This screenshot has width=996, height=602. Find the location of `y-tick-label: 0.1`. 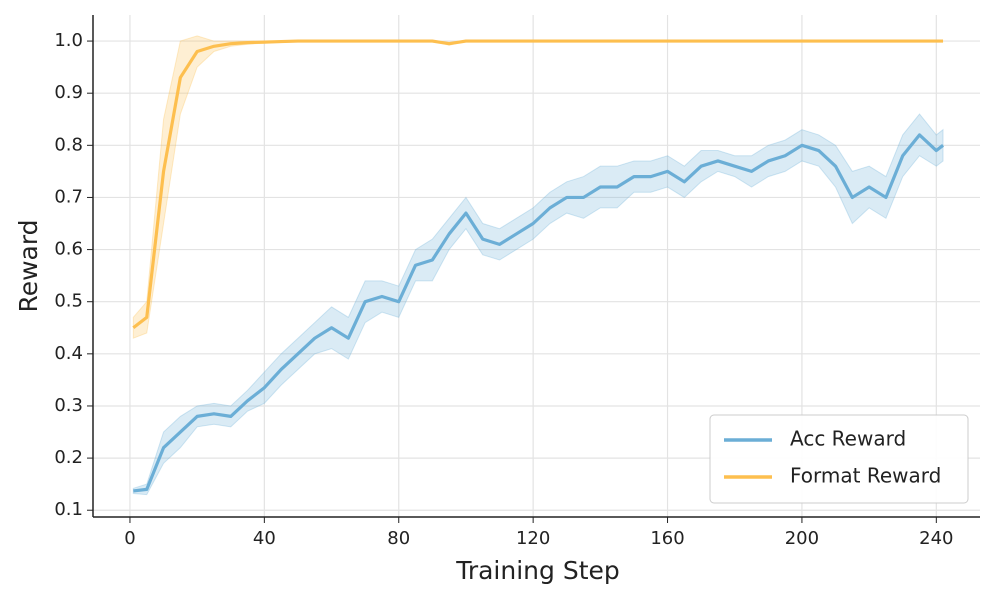

y-tick-label: 0.1 is located at coordinates (68, 509).